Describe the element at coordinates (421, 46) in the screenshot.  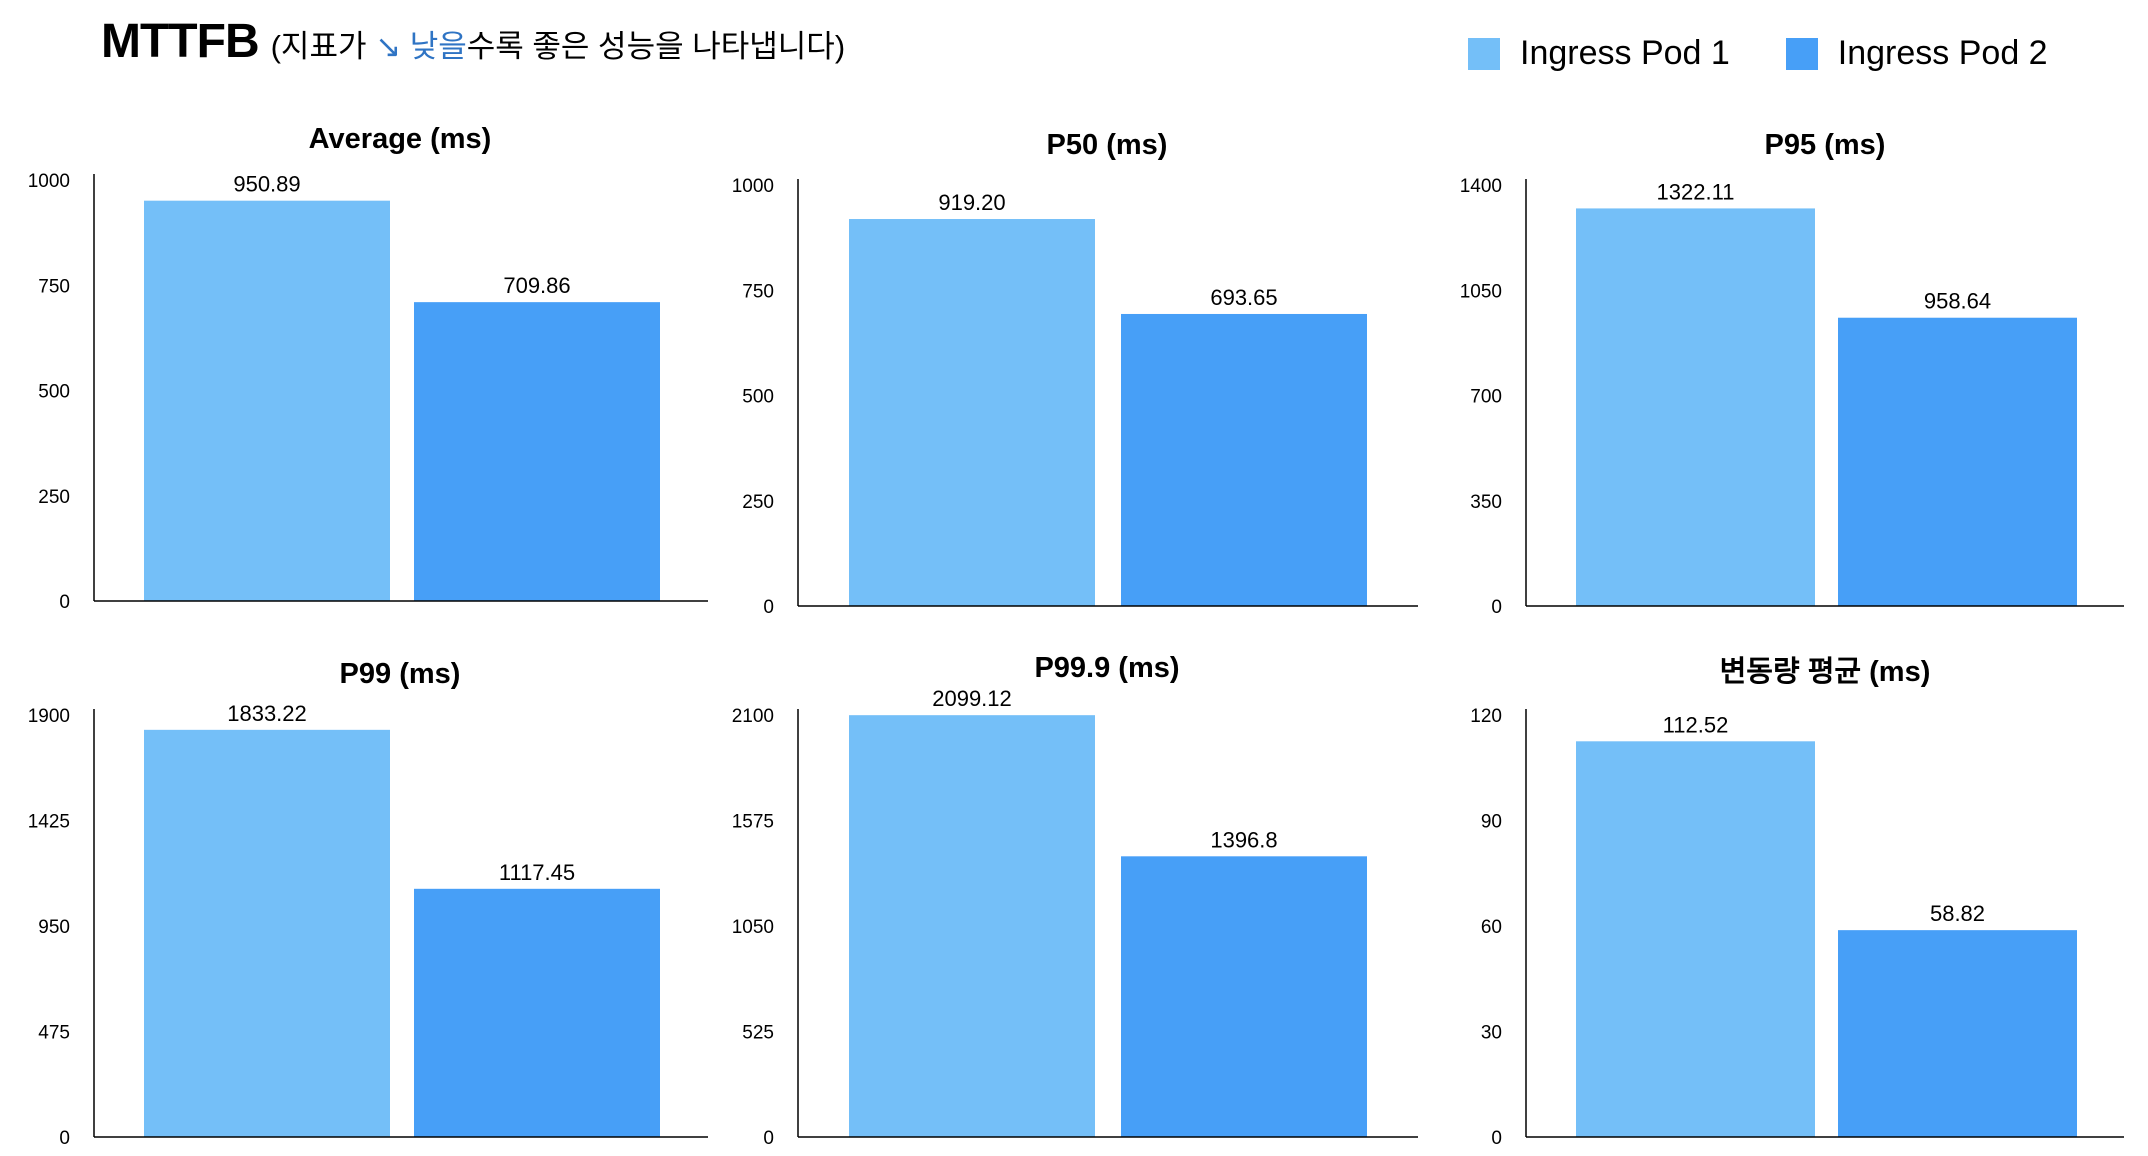
I see `subtitle-accent: ↘ 낮을` at that location.